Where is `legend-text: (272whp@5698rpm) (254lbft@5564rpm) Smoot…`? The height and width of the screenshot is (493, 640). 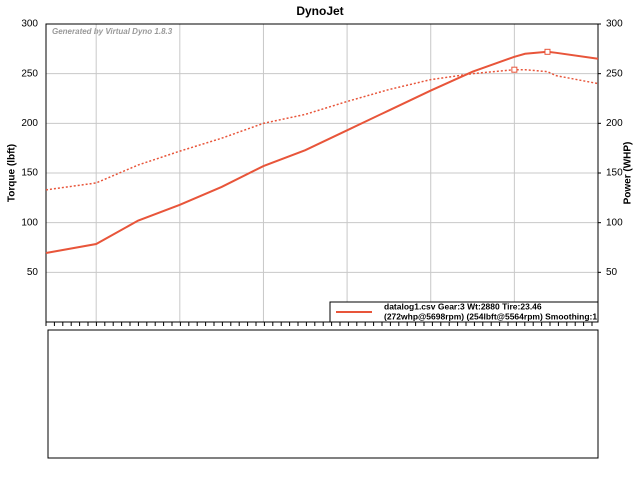 legend-text: (272whp@5698rpm) (254lbft@5564rpm) Smoot… is located at coordinates (490, 316).